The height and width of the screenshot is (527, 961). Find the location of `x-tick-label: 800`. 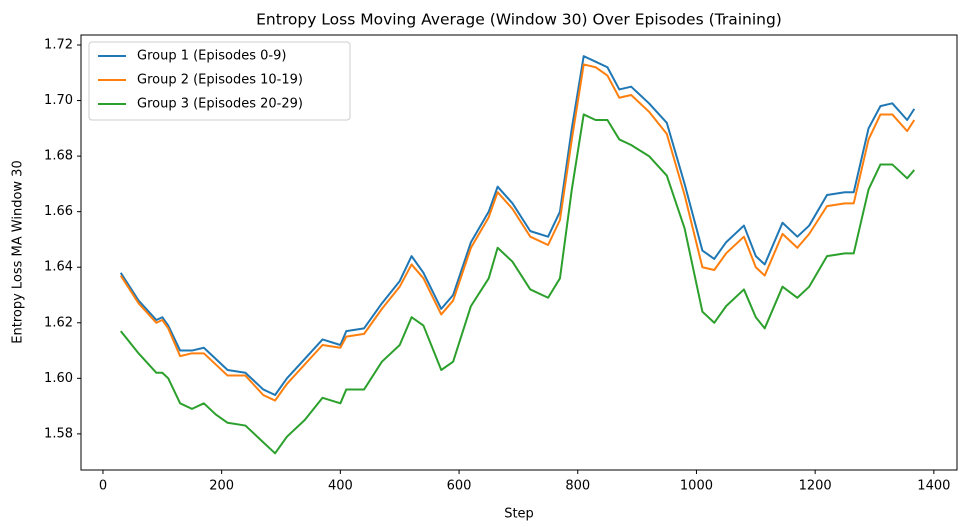

x-tick-label: 800 is located at coordinates (577, 486).